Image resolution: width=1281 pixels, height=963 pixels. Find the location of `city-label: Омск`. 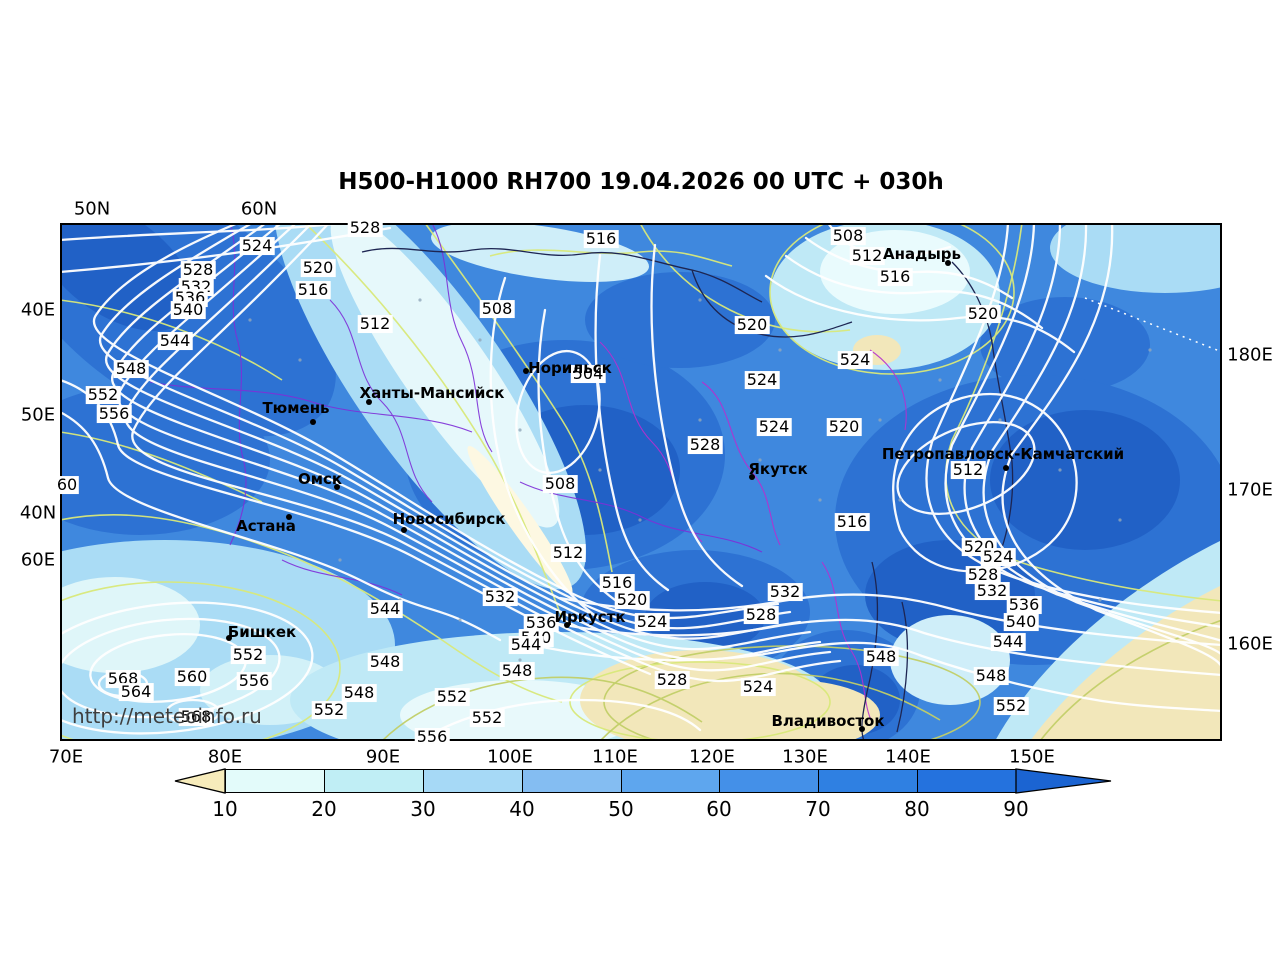

city-label: Омск is located at coordinates (320, 479).